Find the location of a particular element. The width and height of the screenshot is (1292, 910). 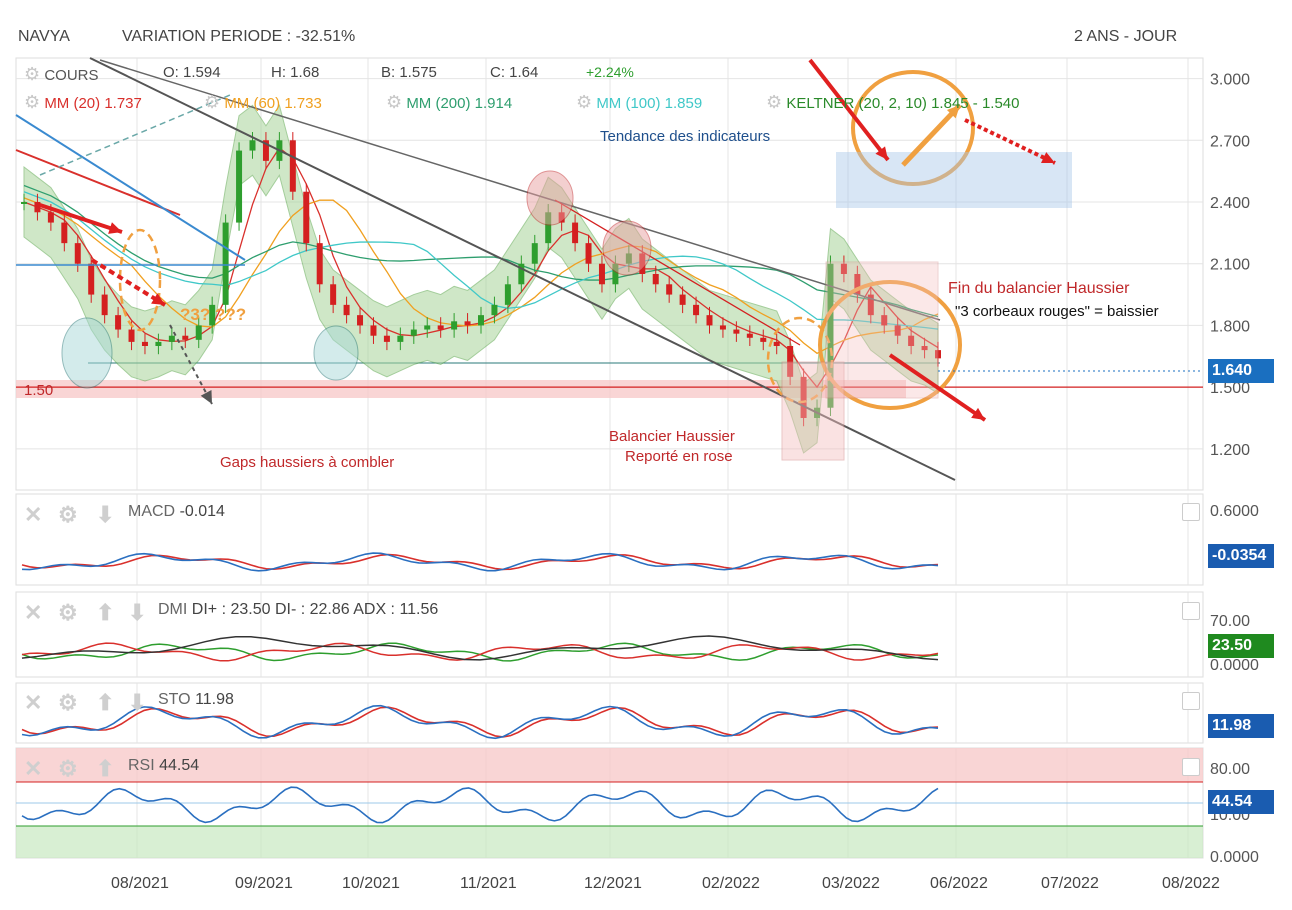

change-value: +2.24% is located at coordinates (610, 72).